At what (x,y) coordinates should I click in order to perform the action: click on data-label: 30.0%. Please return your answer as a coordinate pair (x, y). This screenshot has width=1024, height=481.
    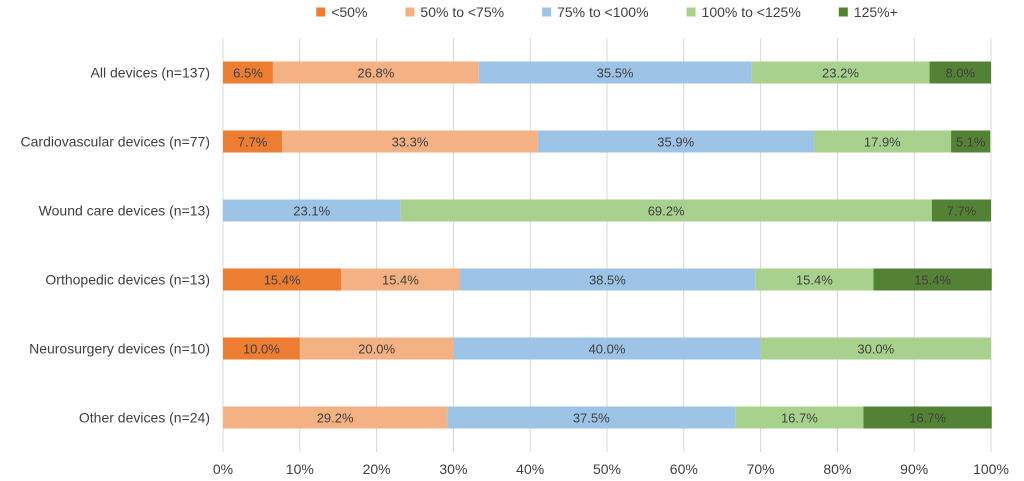
    Looking at the image, I should click on (875, 349).